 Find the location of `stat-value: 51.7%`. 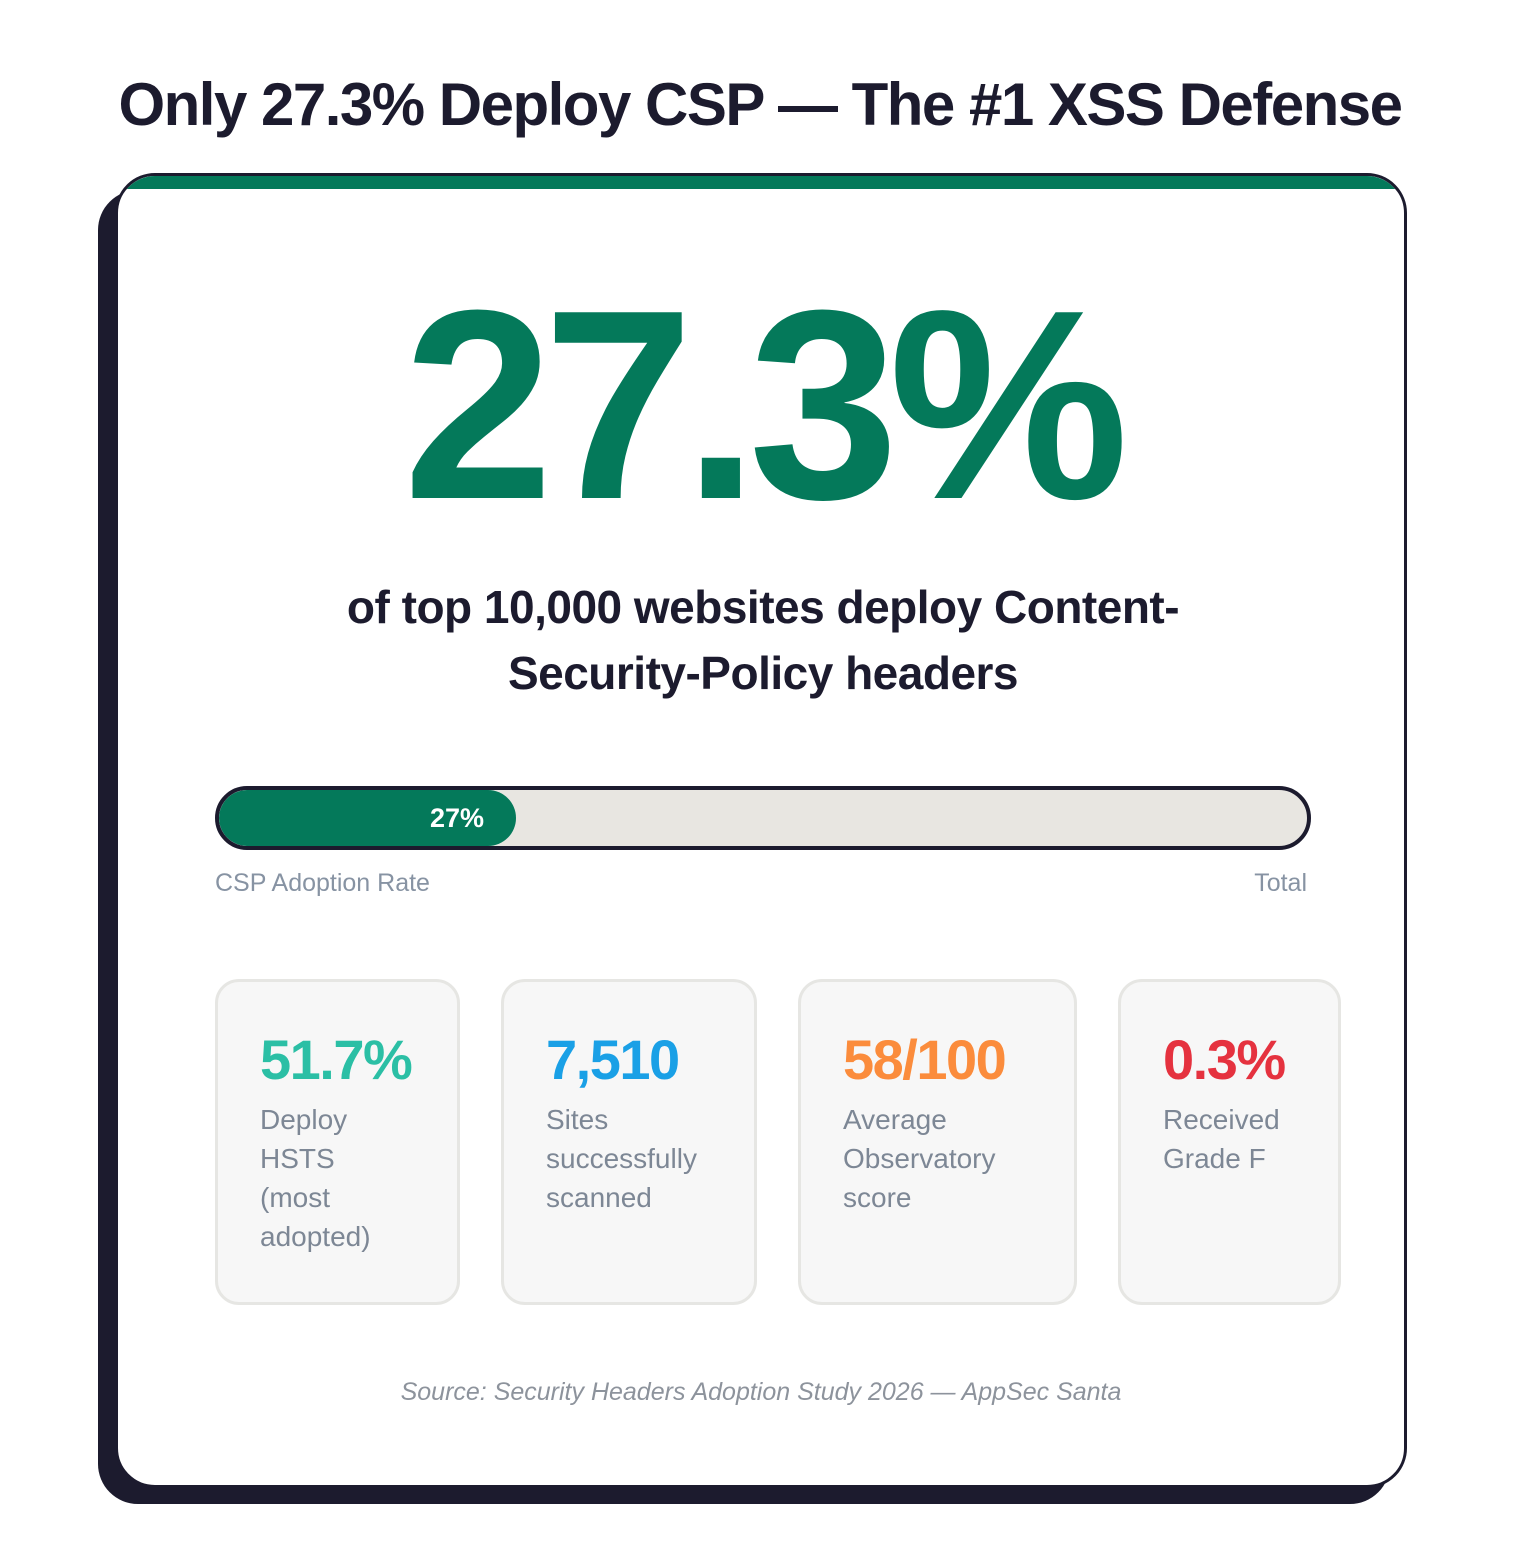

stat-value: 51.7% is located at coordinates (336, 1059).